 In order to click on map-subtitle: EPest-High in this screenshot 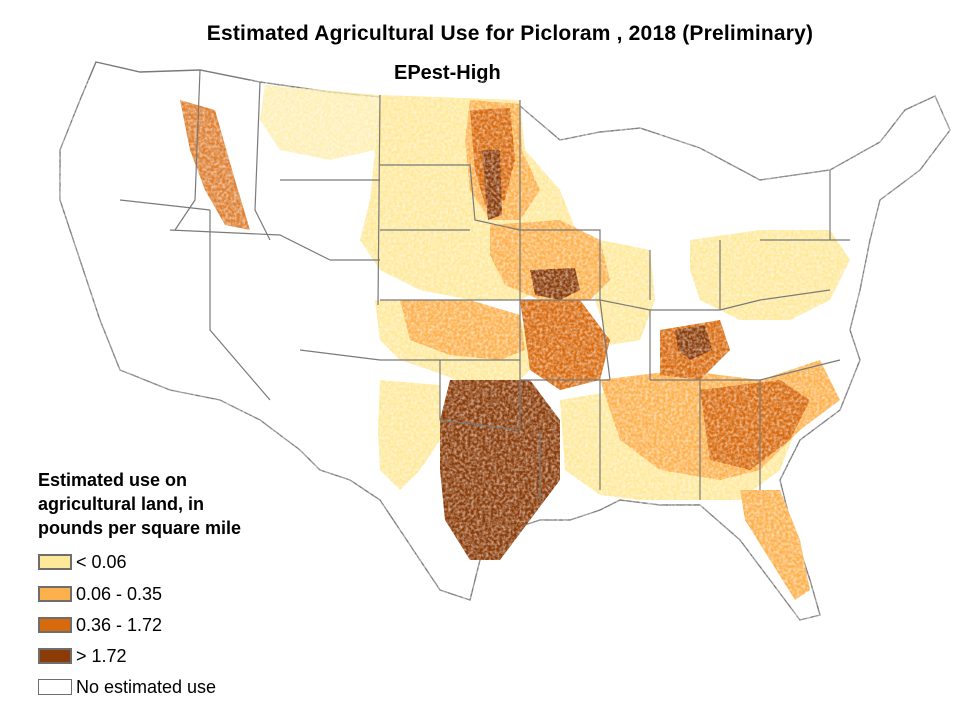, I will do `click(447, 73)`.